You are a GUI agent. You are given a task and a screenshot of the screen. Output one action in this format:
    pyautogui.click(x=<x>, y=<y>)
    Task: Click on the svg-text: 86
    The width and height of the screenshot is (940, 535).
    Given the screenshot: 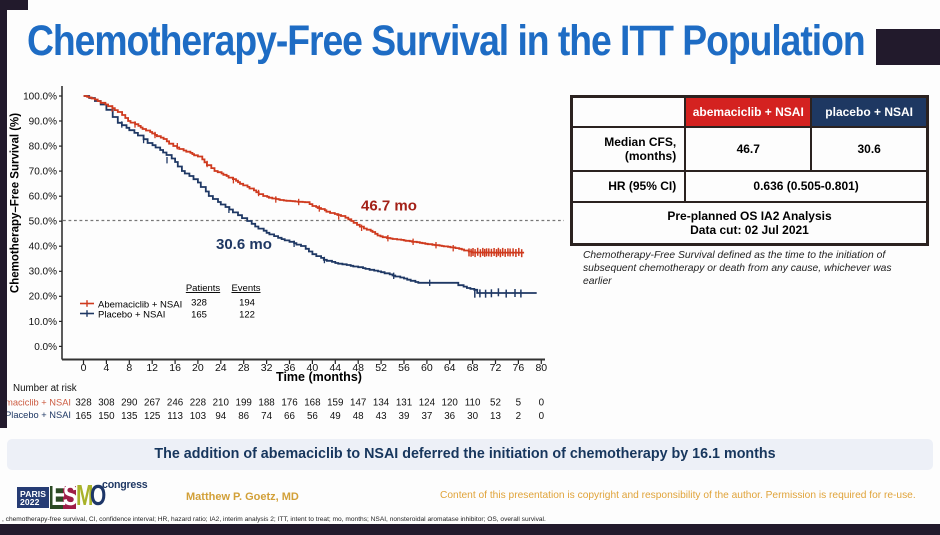 What is the action you would take?
    pyautogui.click(x=243, y=416)
    